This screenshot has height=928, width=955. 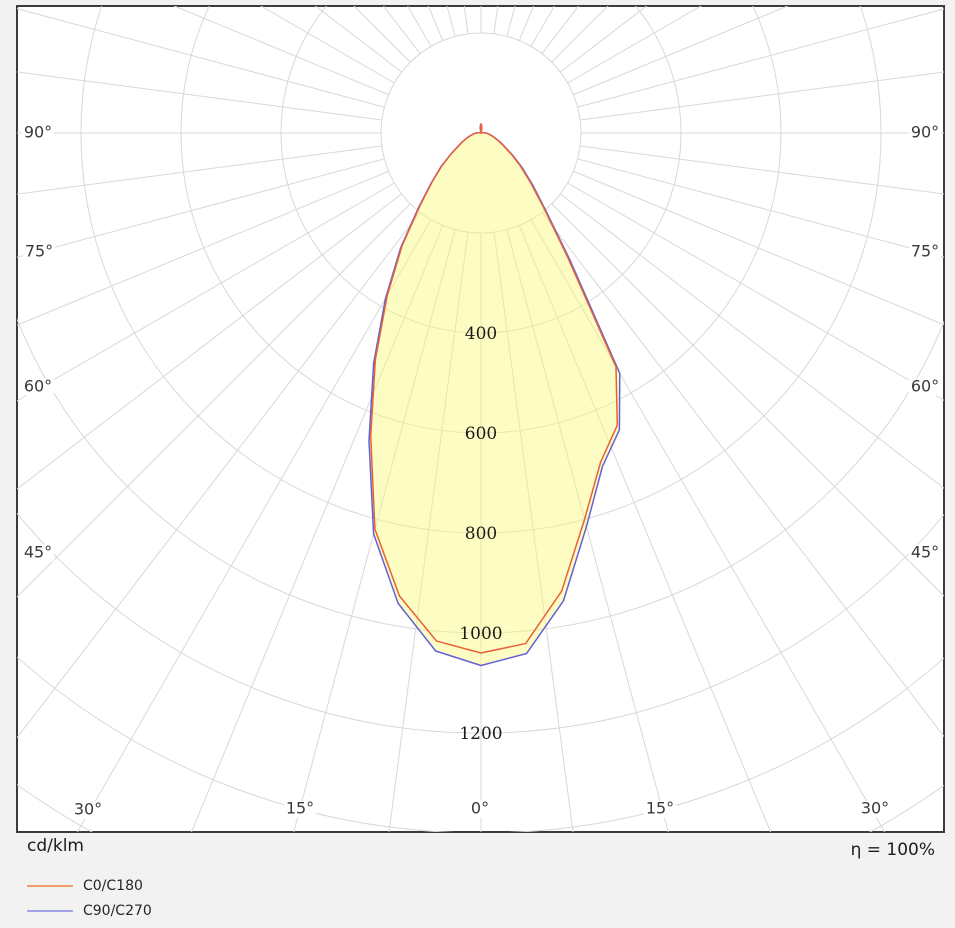 I want to click on radial-tick-label: 1000, so click(x=480, y=634).